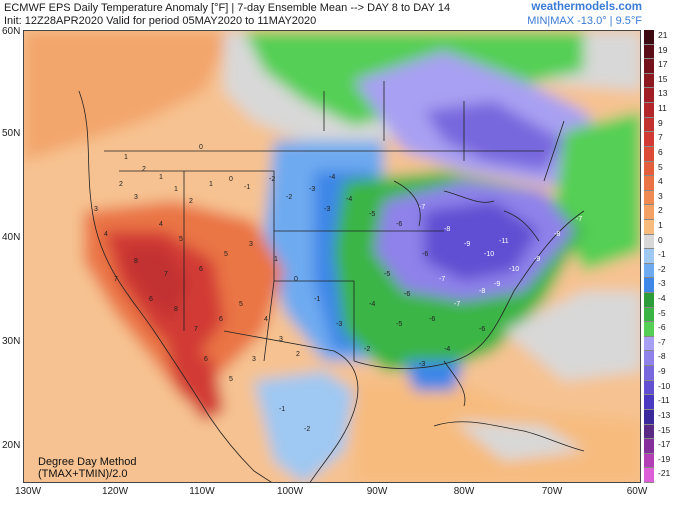  What do you see at coordinates (661, 169) in the screenshot?
I see `legend-entry: 5` at bounding box center [661, 169].